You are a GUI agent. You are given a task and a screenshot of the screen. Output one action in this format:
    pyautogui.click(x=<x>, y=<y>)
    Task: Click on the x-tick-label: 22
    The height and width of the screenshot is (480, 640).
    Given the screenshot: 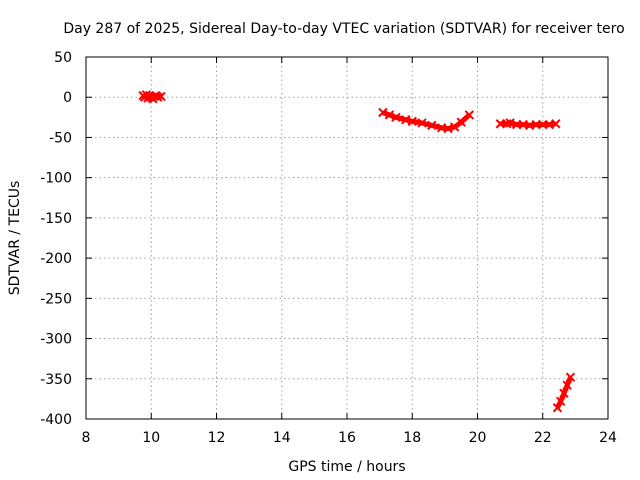 What is the action you would take?
    pyautogui.click(x=543, y=438)
    